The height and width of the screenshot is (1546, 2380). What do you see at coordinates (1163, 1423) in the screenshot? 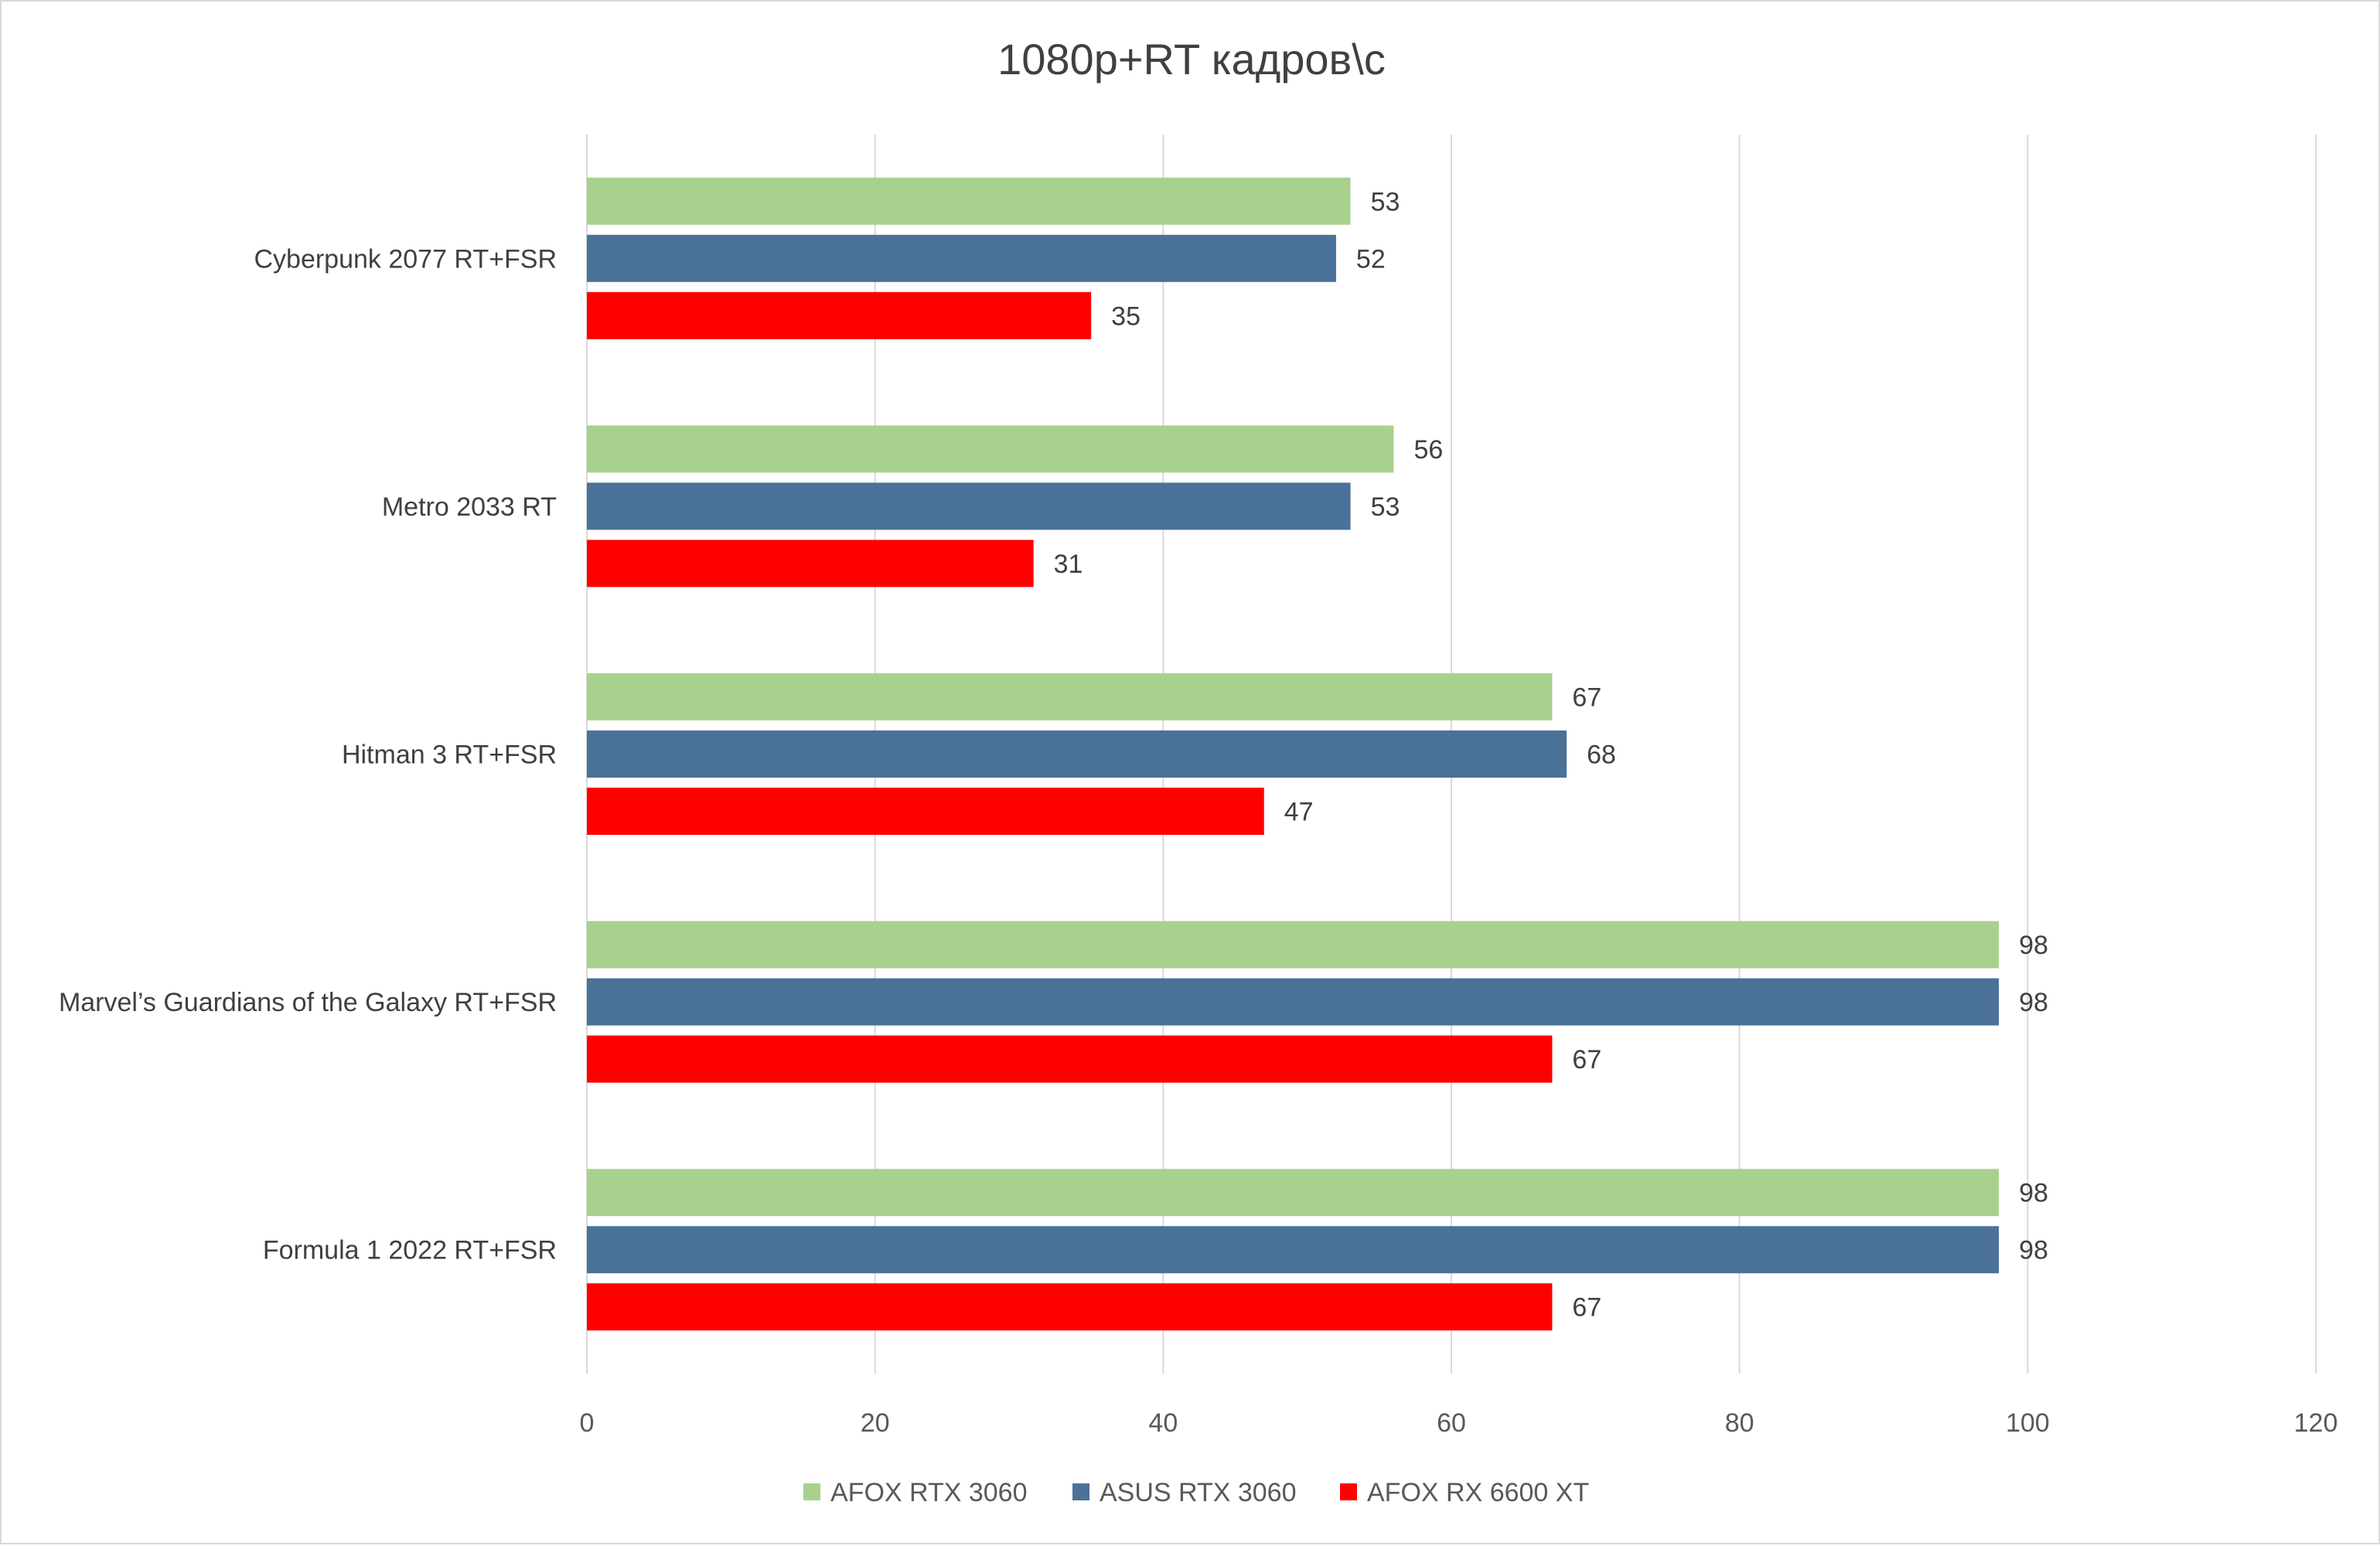
I see `x-tick-label: 40` at bounding box center [1163, 1423].